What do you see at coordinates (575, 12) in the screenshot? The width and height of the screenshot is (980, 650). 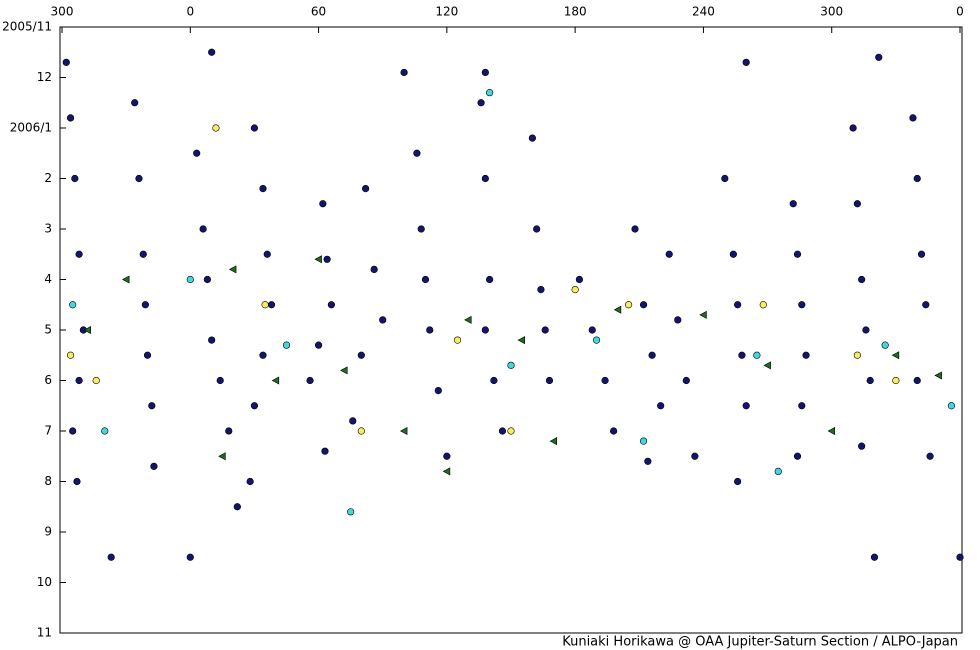 I see `x-tick-label: 180` at bounding box center [575, 12].